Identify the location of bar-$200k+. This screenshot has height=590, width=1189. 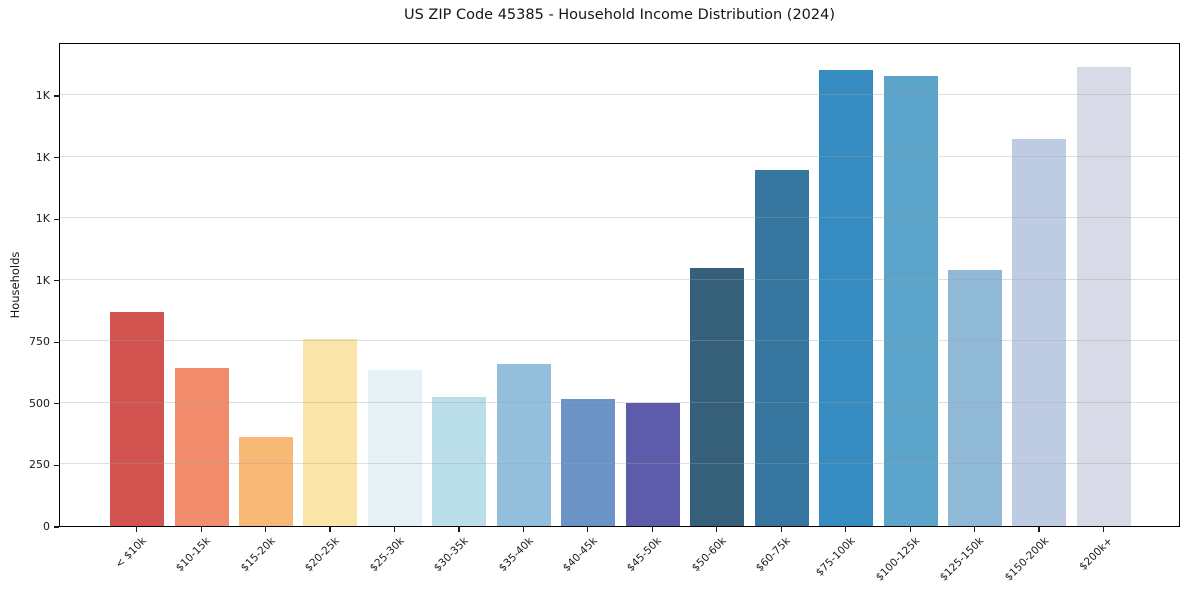
(1103, 296).